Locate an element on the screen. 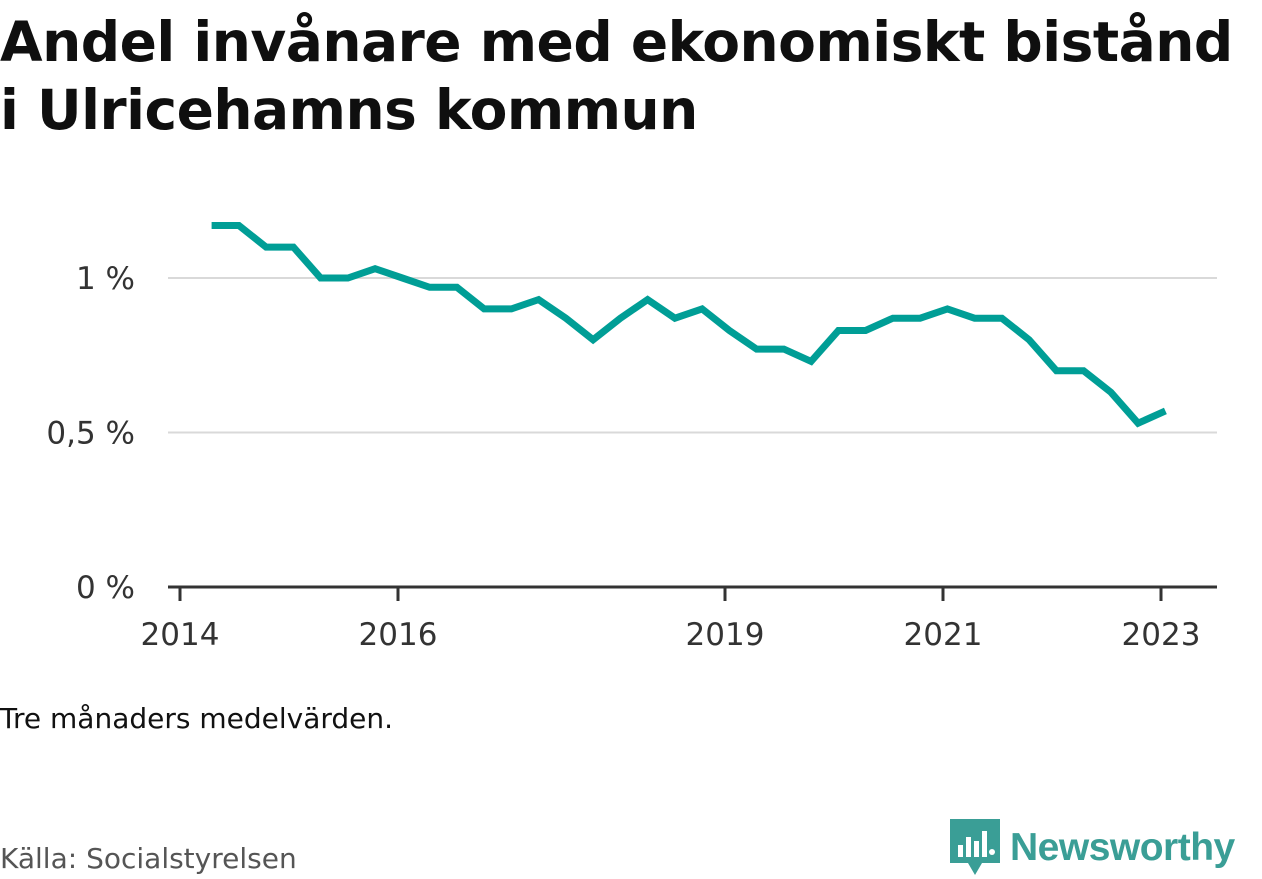  y-axis-labels: 0 % 0,5 % 1 % is located at coordinates (90, 433).